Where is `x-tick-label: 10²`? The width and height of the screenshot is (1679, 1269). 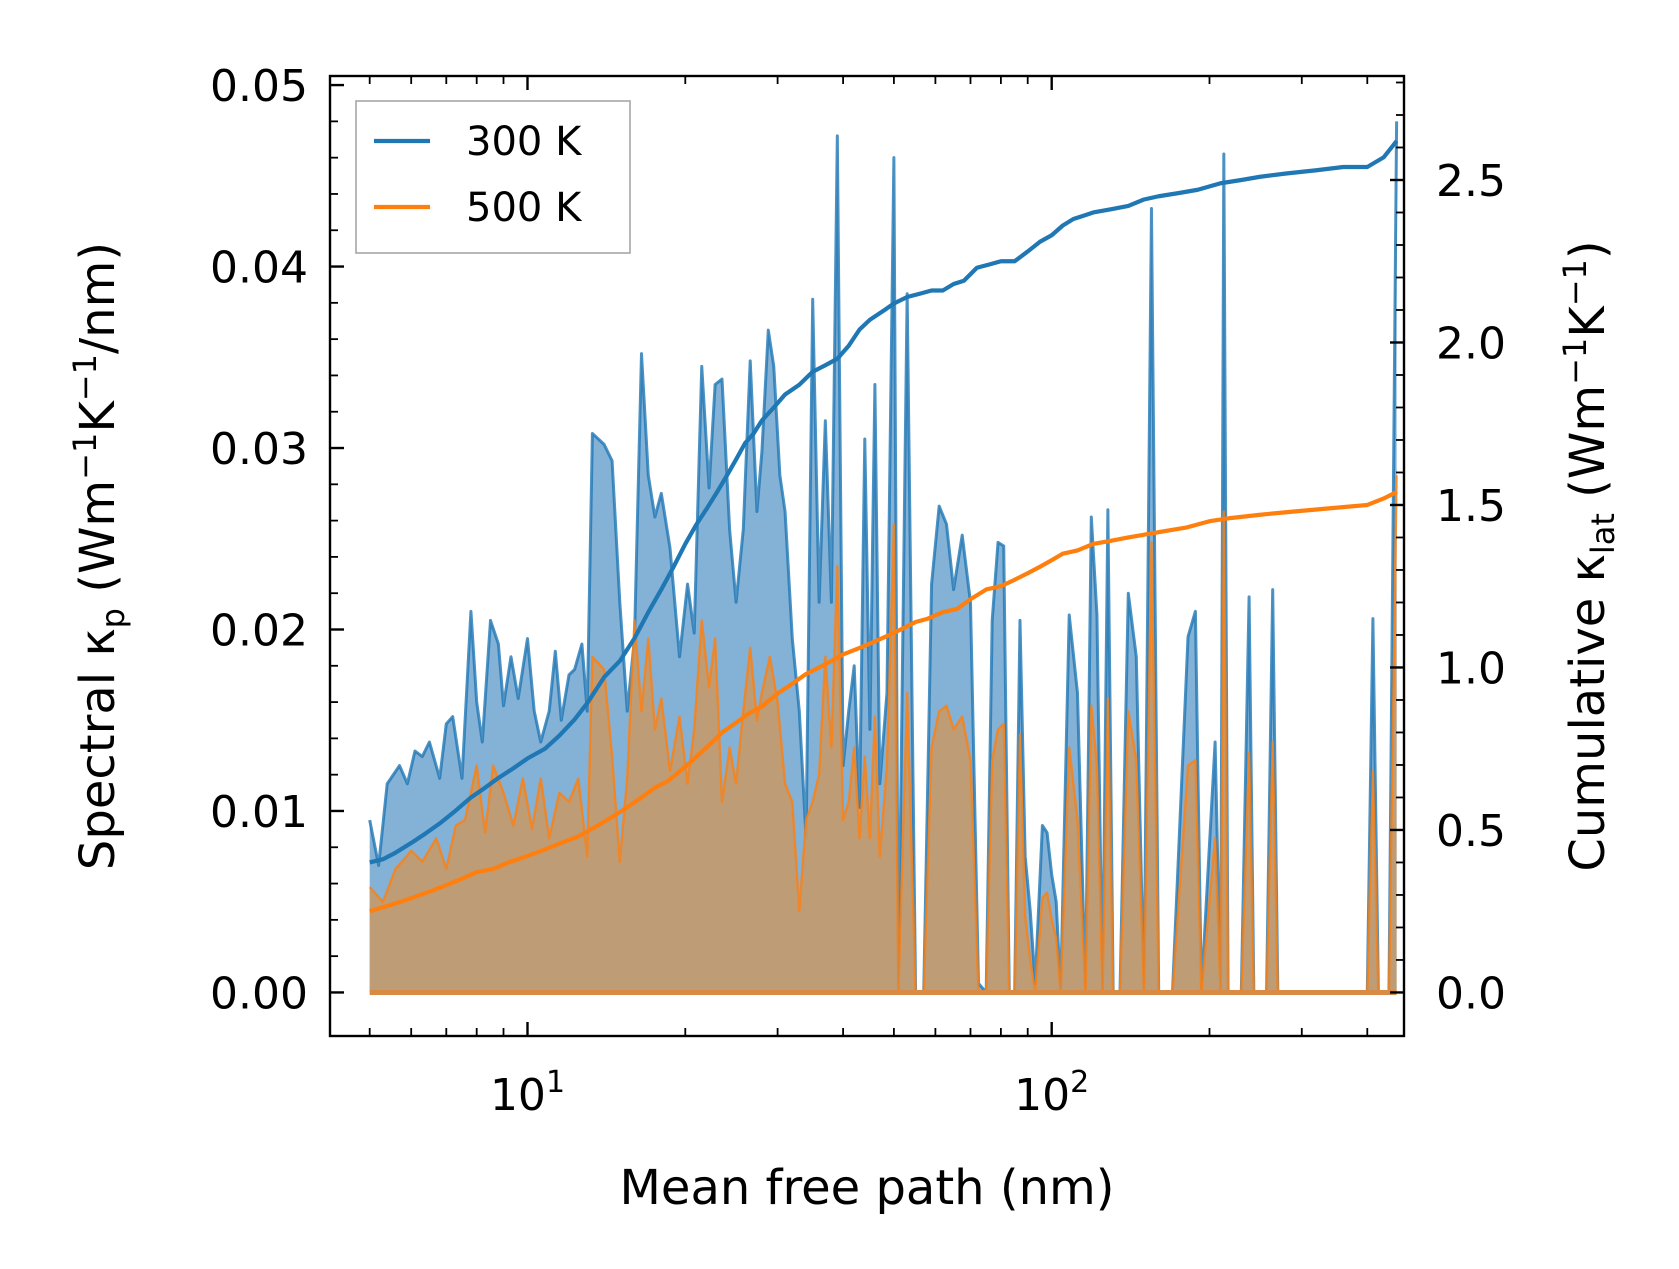 x-tick-label: 10² is located at coordinates (1051, 1093).